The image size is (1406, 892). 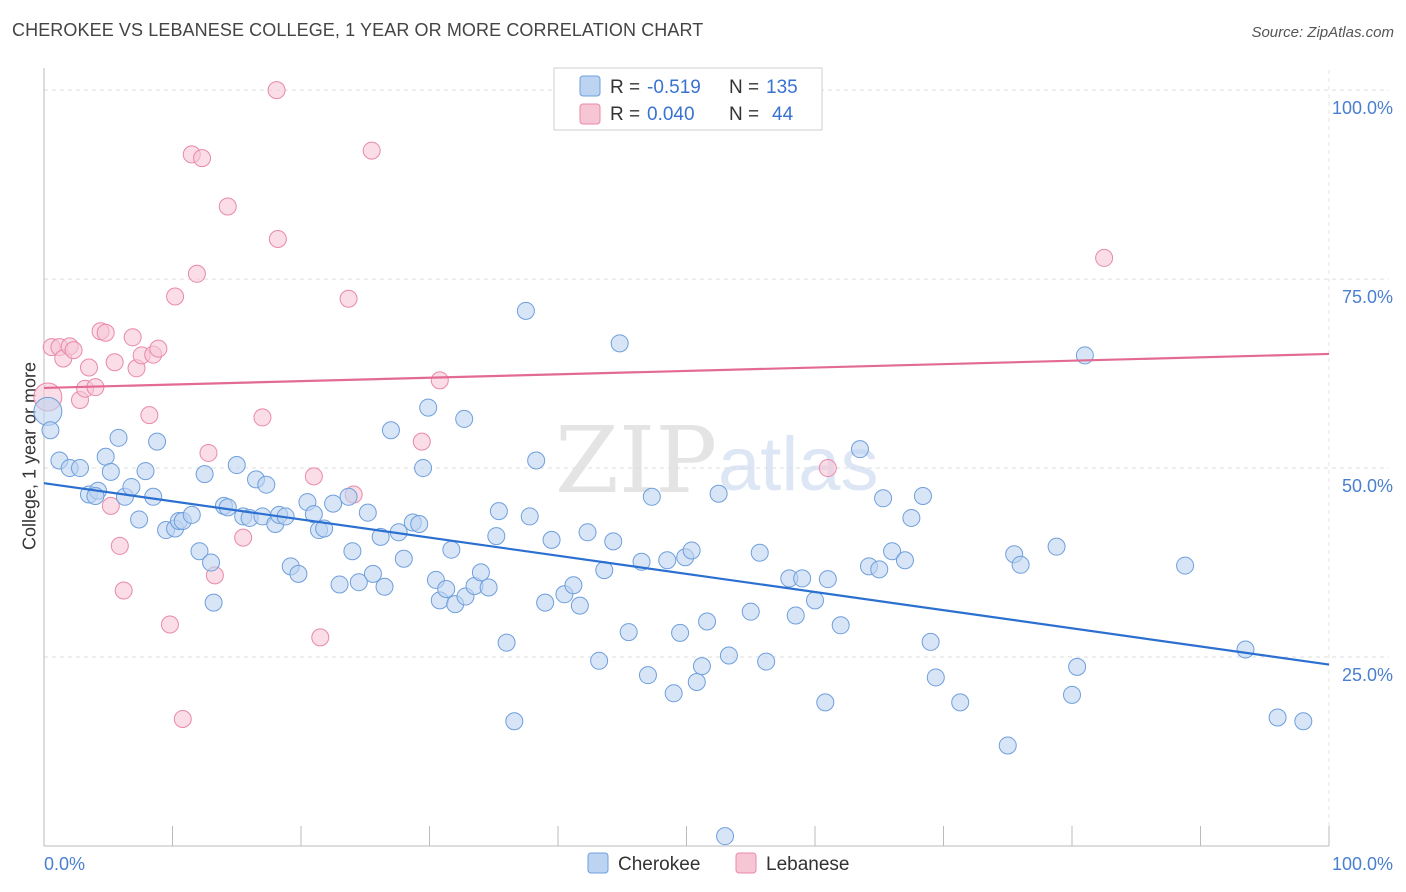 I want to click on x-tick-labels: 0.0% 100.0%, so click(x=718, y=864).